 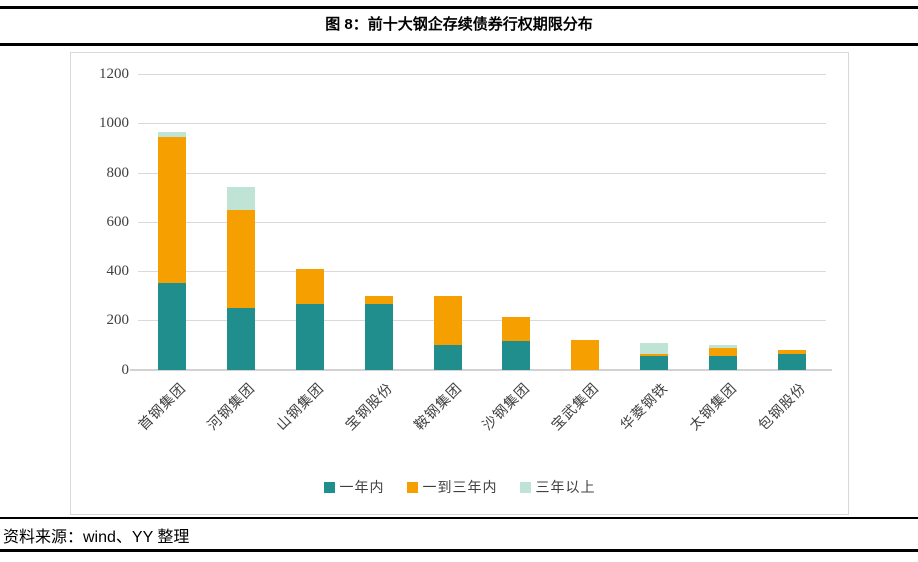 I want to click on bar-segment-河钢集团-一年内, so click(x=241, y=339).